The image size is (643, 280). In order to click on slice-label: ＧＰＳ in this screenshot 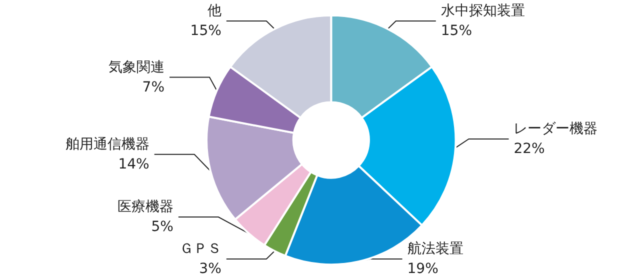, I will do `click(200, 249)`.